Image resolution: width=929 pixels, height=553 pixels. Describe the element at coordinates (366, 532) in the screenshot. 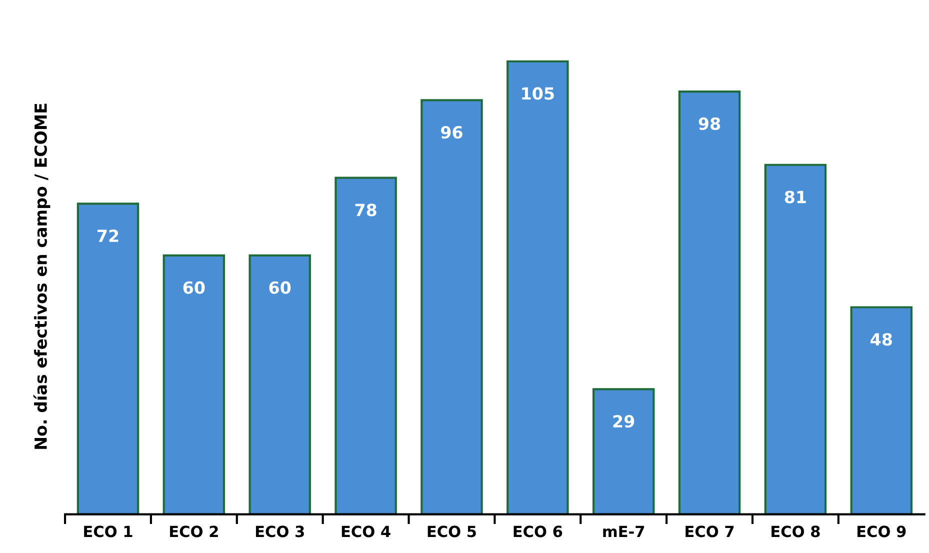

I see `x-tick-label: ECO 4` at that location.